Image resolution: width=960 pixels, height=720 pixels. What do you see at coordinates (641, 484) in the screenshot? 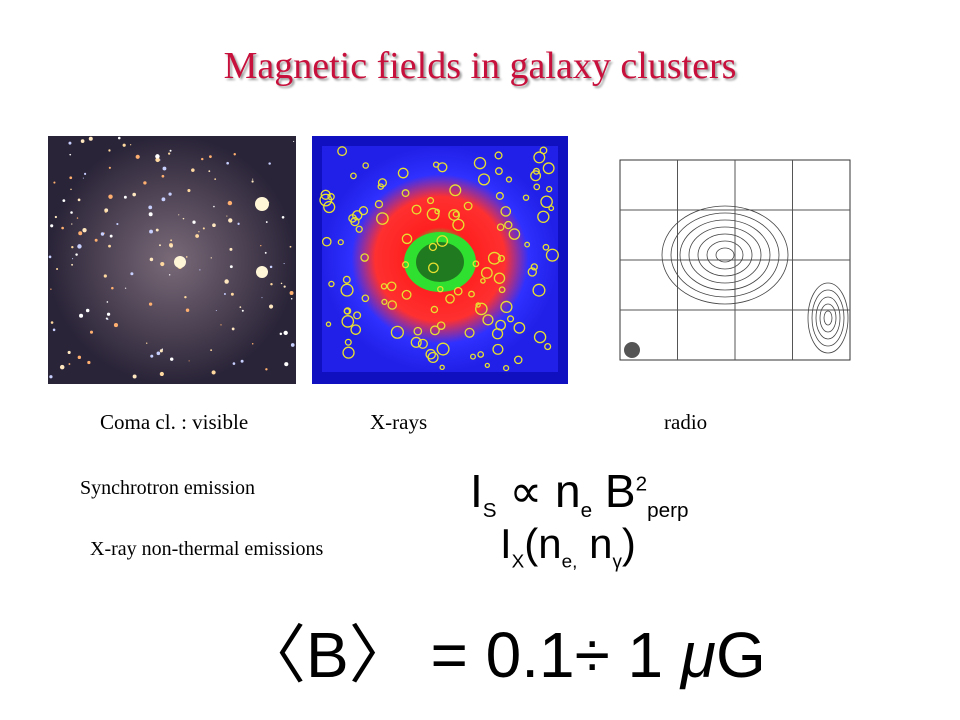
I see `sup: 2` at bounding box center [641, 484].